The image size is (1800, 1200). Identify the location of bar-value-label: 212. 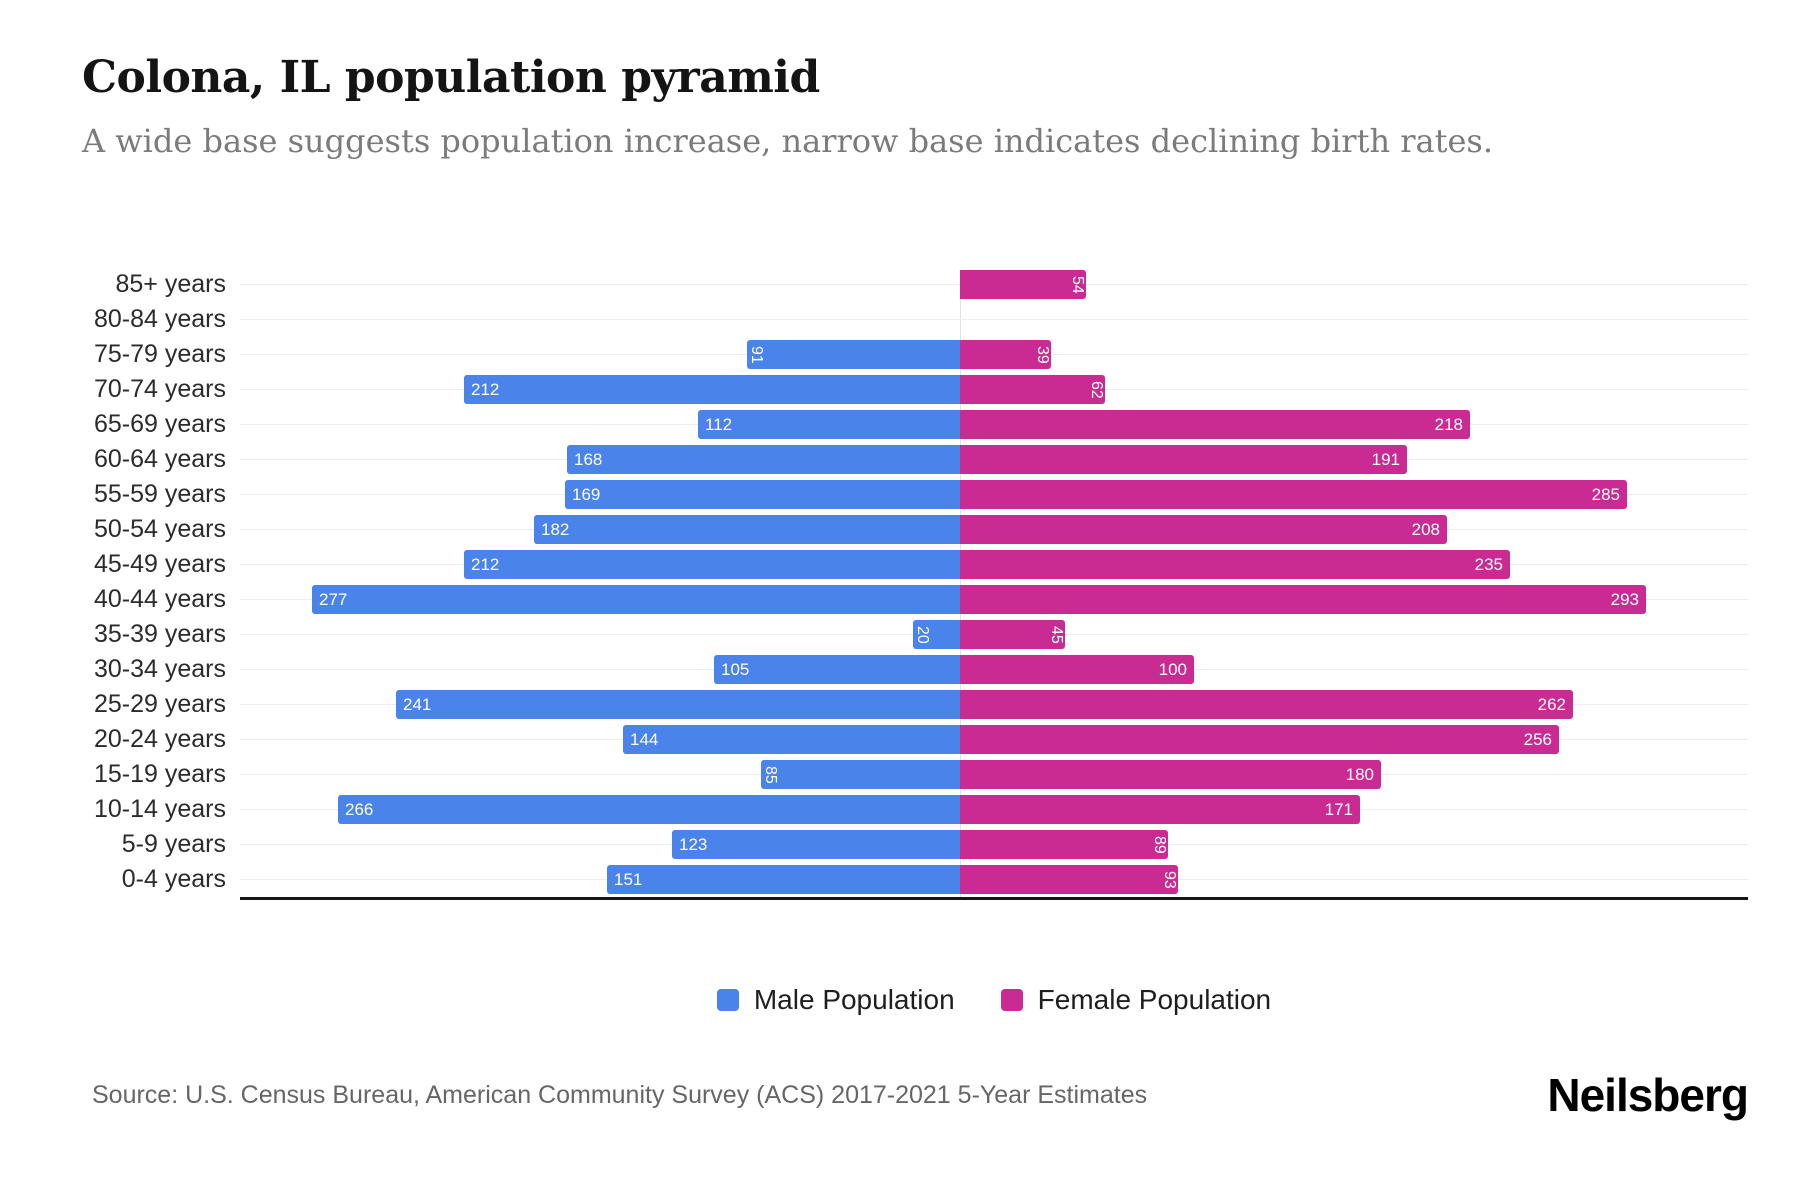
(485, 389).